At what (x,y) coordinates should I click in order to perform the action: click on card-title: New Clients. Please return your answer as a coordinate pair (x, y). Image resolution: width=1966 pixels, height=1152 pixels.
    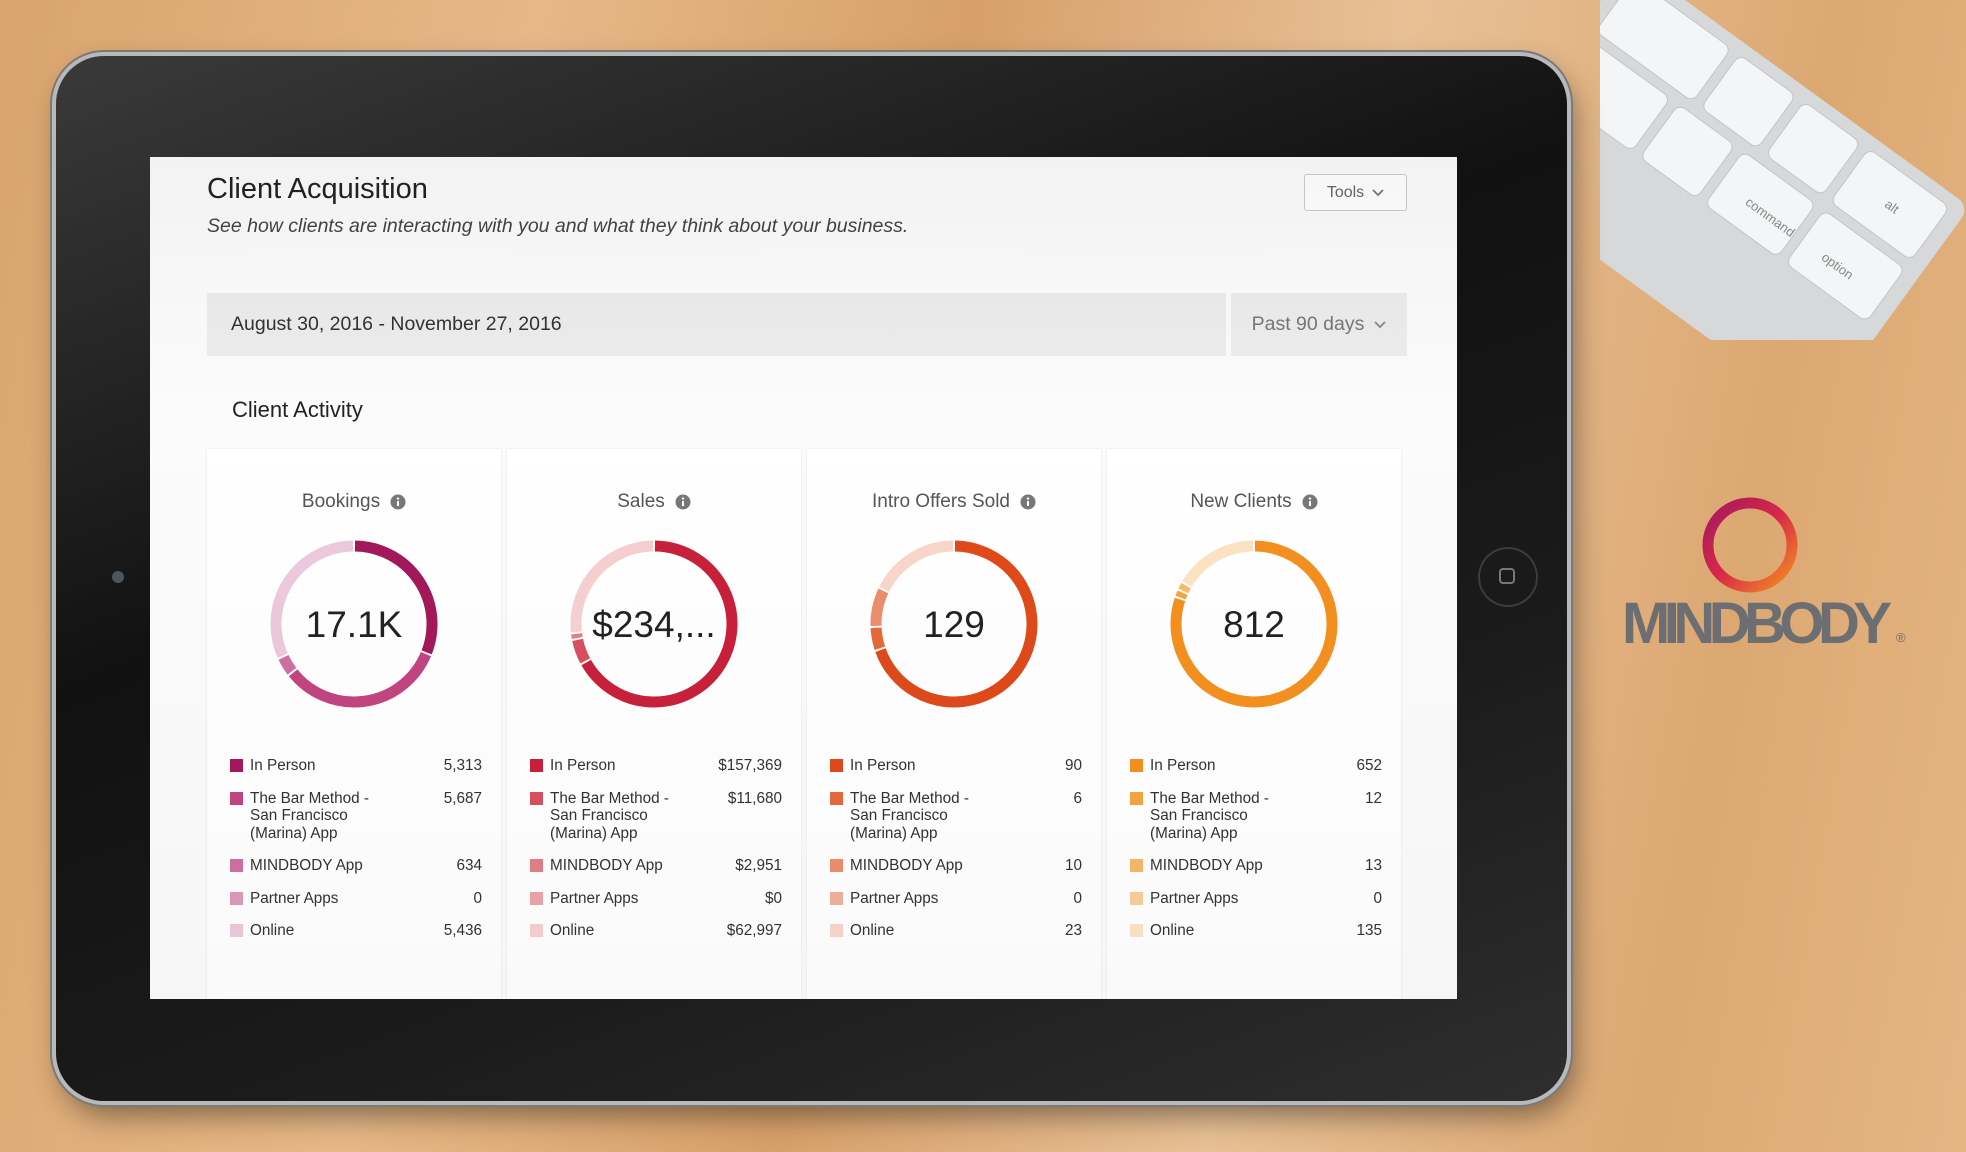
    Looking at the image, I should click on (1254, 502).